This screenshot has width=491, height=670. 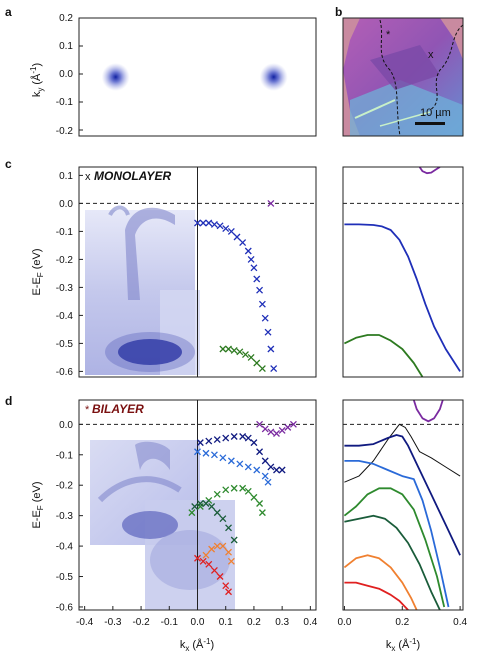 I want to click on panel-d-right-frame, so click(x=403, y=505).